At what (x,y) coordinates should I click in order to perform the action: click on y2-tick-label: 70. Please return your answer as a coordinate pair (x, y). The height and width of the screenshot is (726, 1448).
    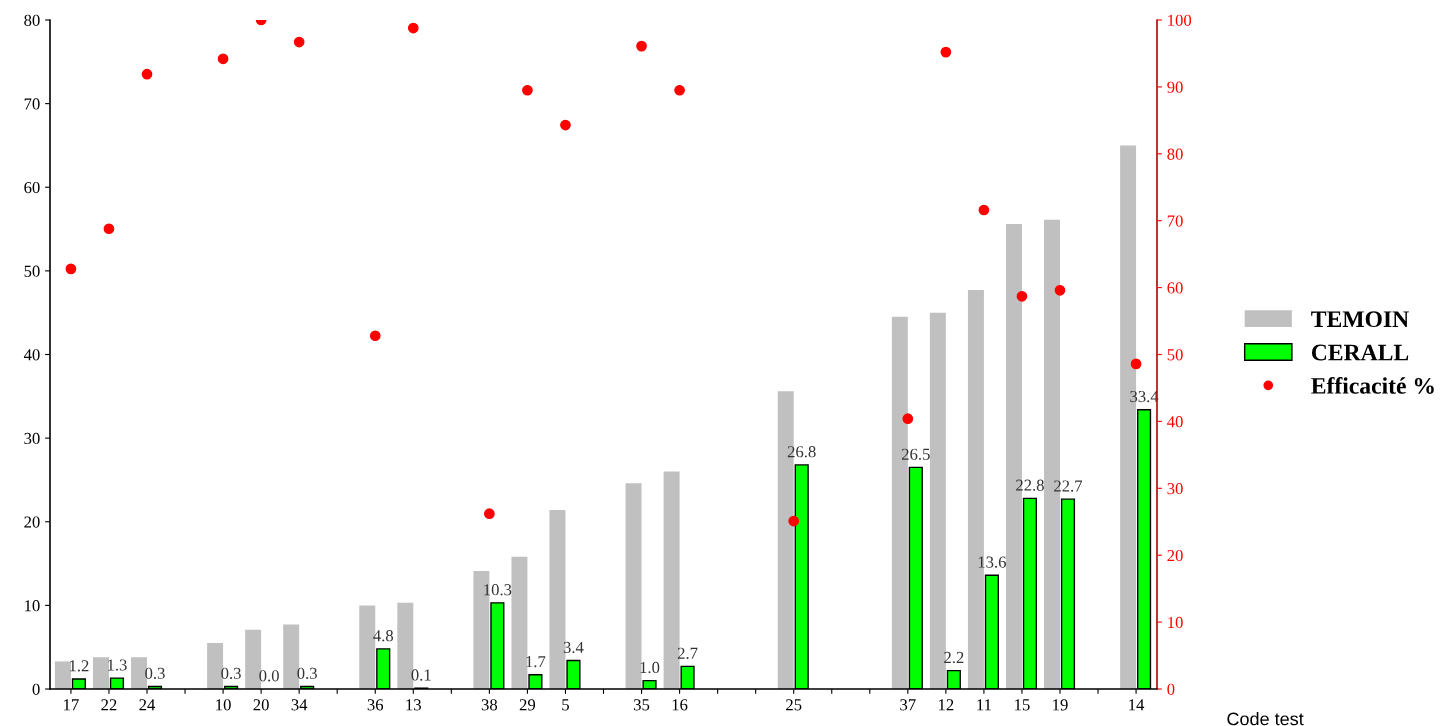
    Looking at the image, I should click on (1175, 221).